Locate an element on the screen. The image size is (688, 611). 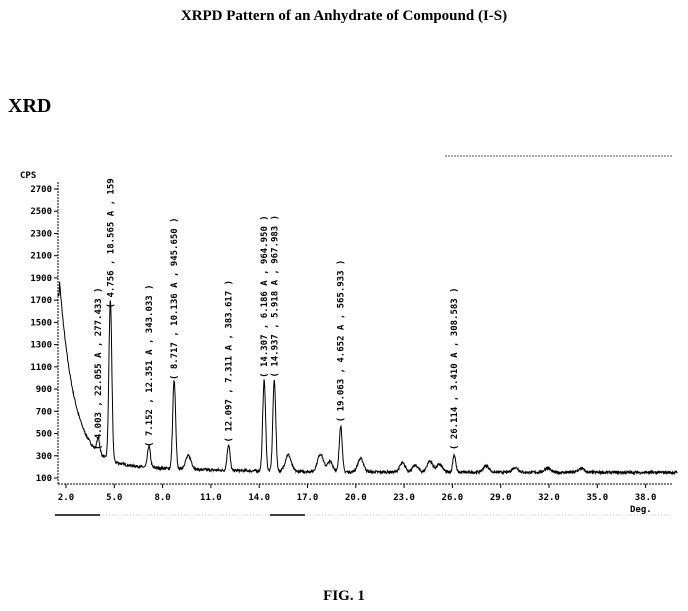
x-tick-label: 5.0 is located at coordinates (114, 498).